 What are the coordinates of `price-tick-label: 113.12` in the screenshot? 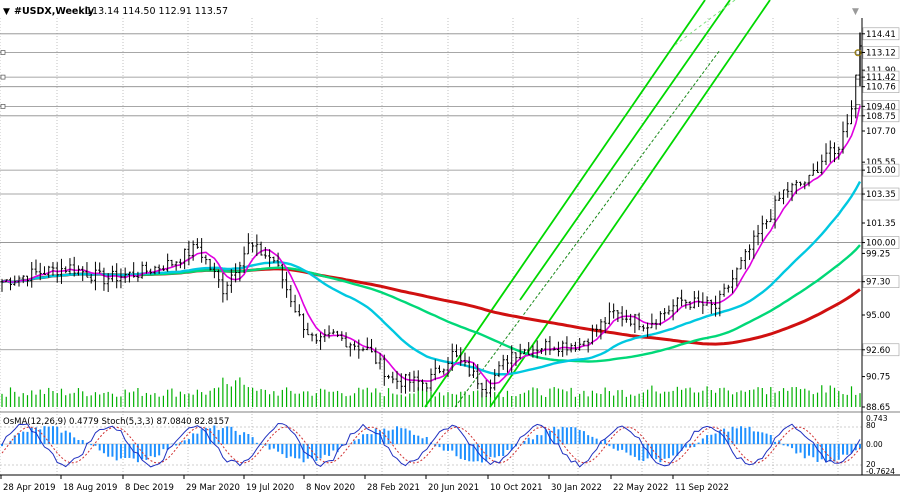 It's located at (881, 53).